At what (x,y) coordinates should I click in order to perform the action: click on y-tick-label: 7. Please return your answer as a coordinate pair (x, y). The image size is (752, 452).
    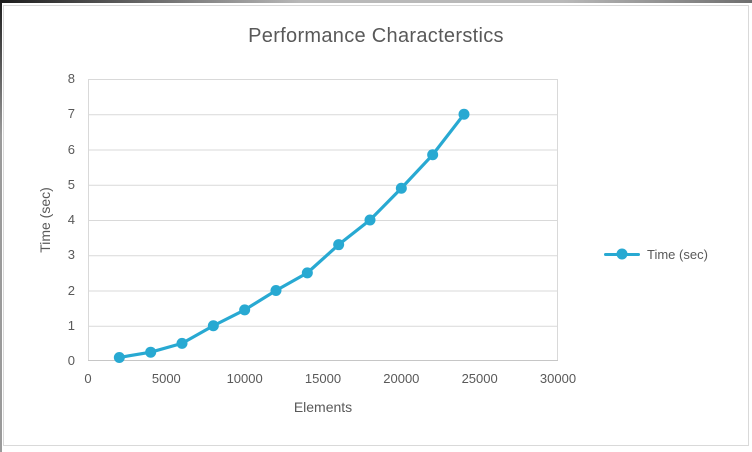
    Looking at the image, I should click on (71, 114).